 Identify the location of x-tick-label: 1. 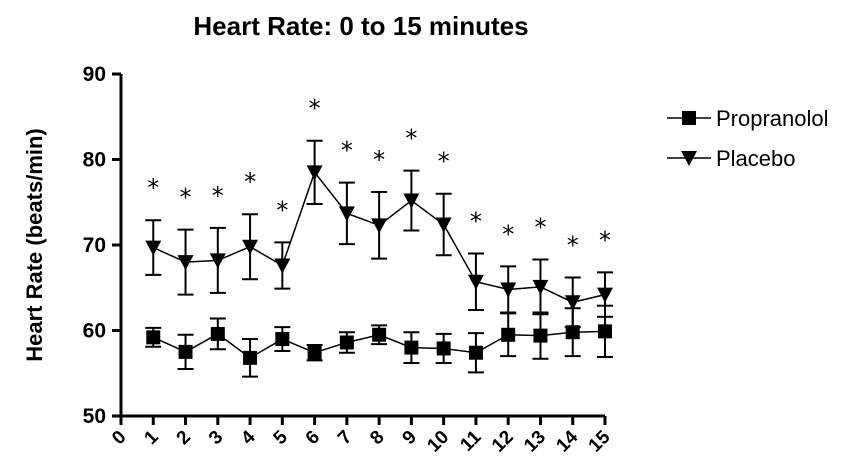
(151, 437).